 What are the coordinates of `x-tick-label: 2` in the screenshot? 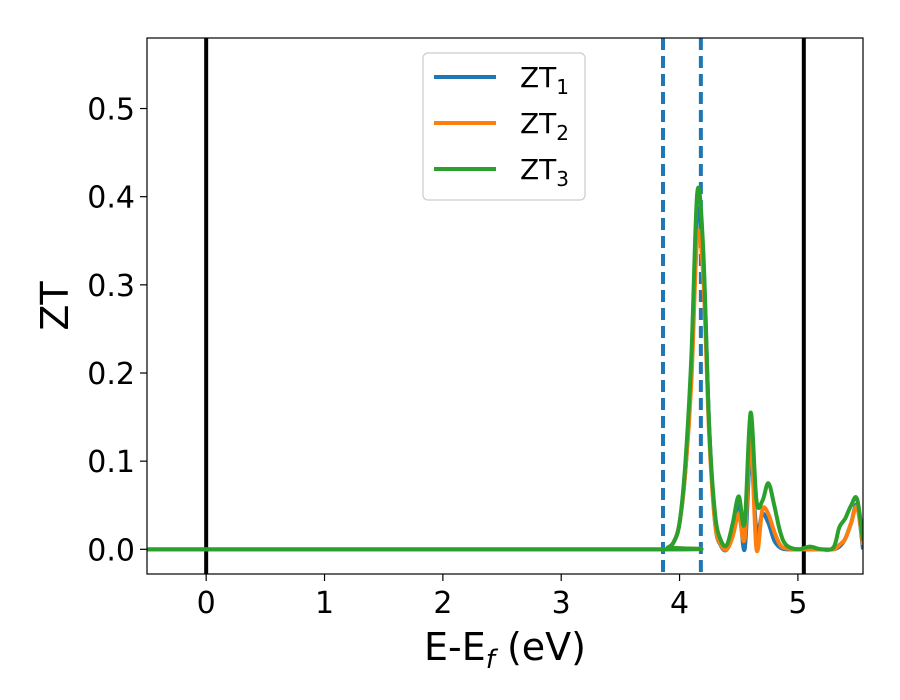 It's located at (442, 603).